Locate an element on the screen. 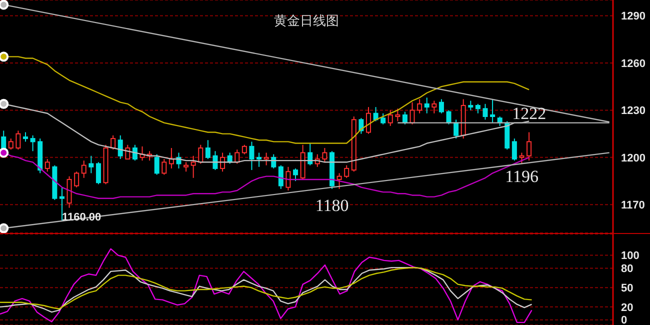 The width and height of the screenshot is (650, 325). y-tick-label: 1200 is located at coordinates (633, 158).